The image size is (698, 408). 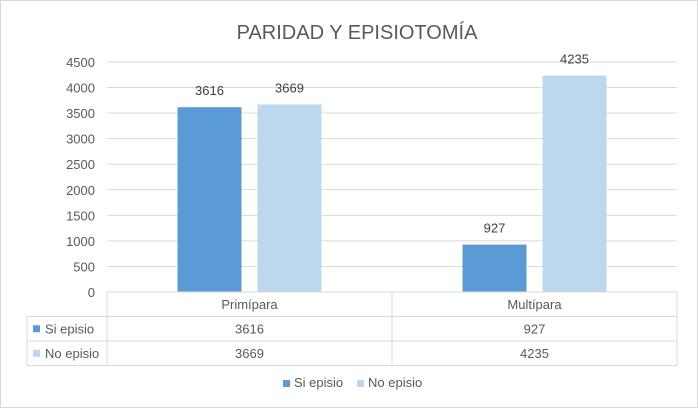 What do you see at coordinates (80, 177) in the screenshot?
I see `y-axis: 0 500 1000 1500 2000 2500 3000 3500 4000 4500` at bounding box center [80, 177].